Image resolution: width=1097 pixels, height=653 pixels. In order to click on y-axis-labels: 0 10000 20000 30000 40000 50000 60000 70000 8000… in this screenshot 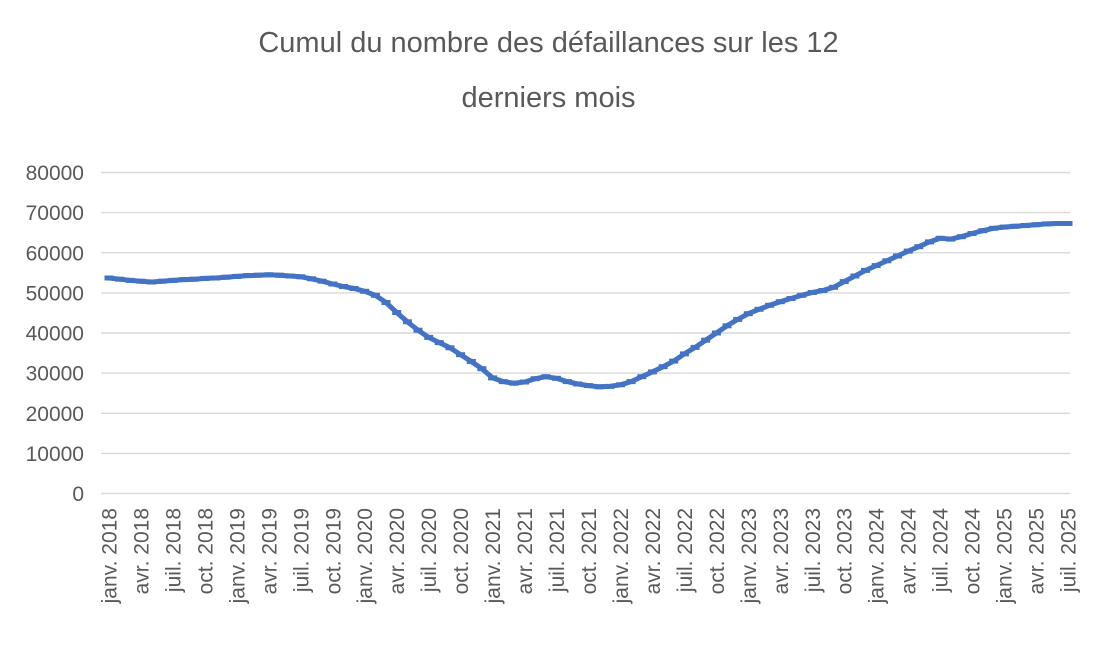, I will do `click(55, 334)`.